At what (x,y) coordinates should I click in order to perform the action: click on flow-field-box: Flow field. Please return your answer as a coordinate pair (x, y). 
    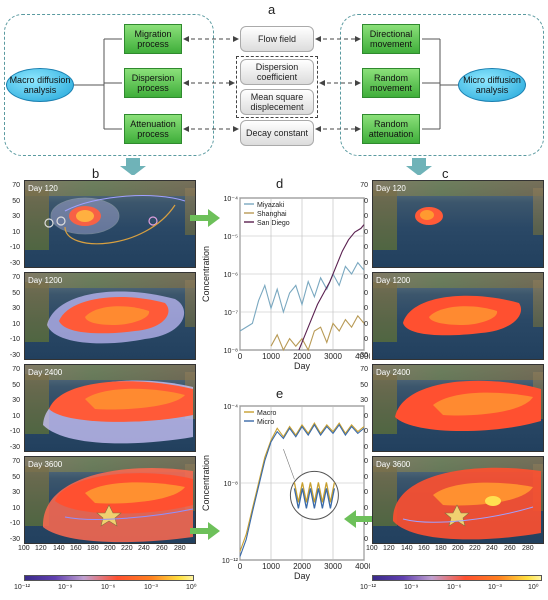
    Looking at the image, I should click on (277, 39).